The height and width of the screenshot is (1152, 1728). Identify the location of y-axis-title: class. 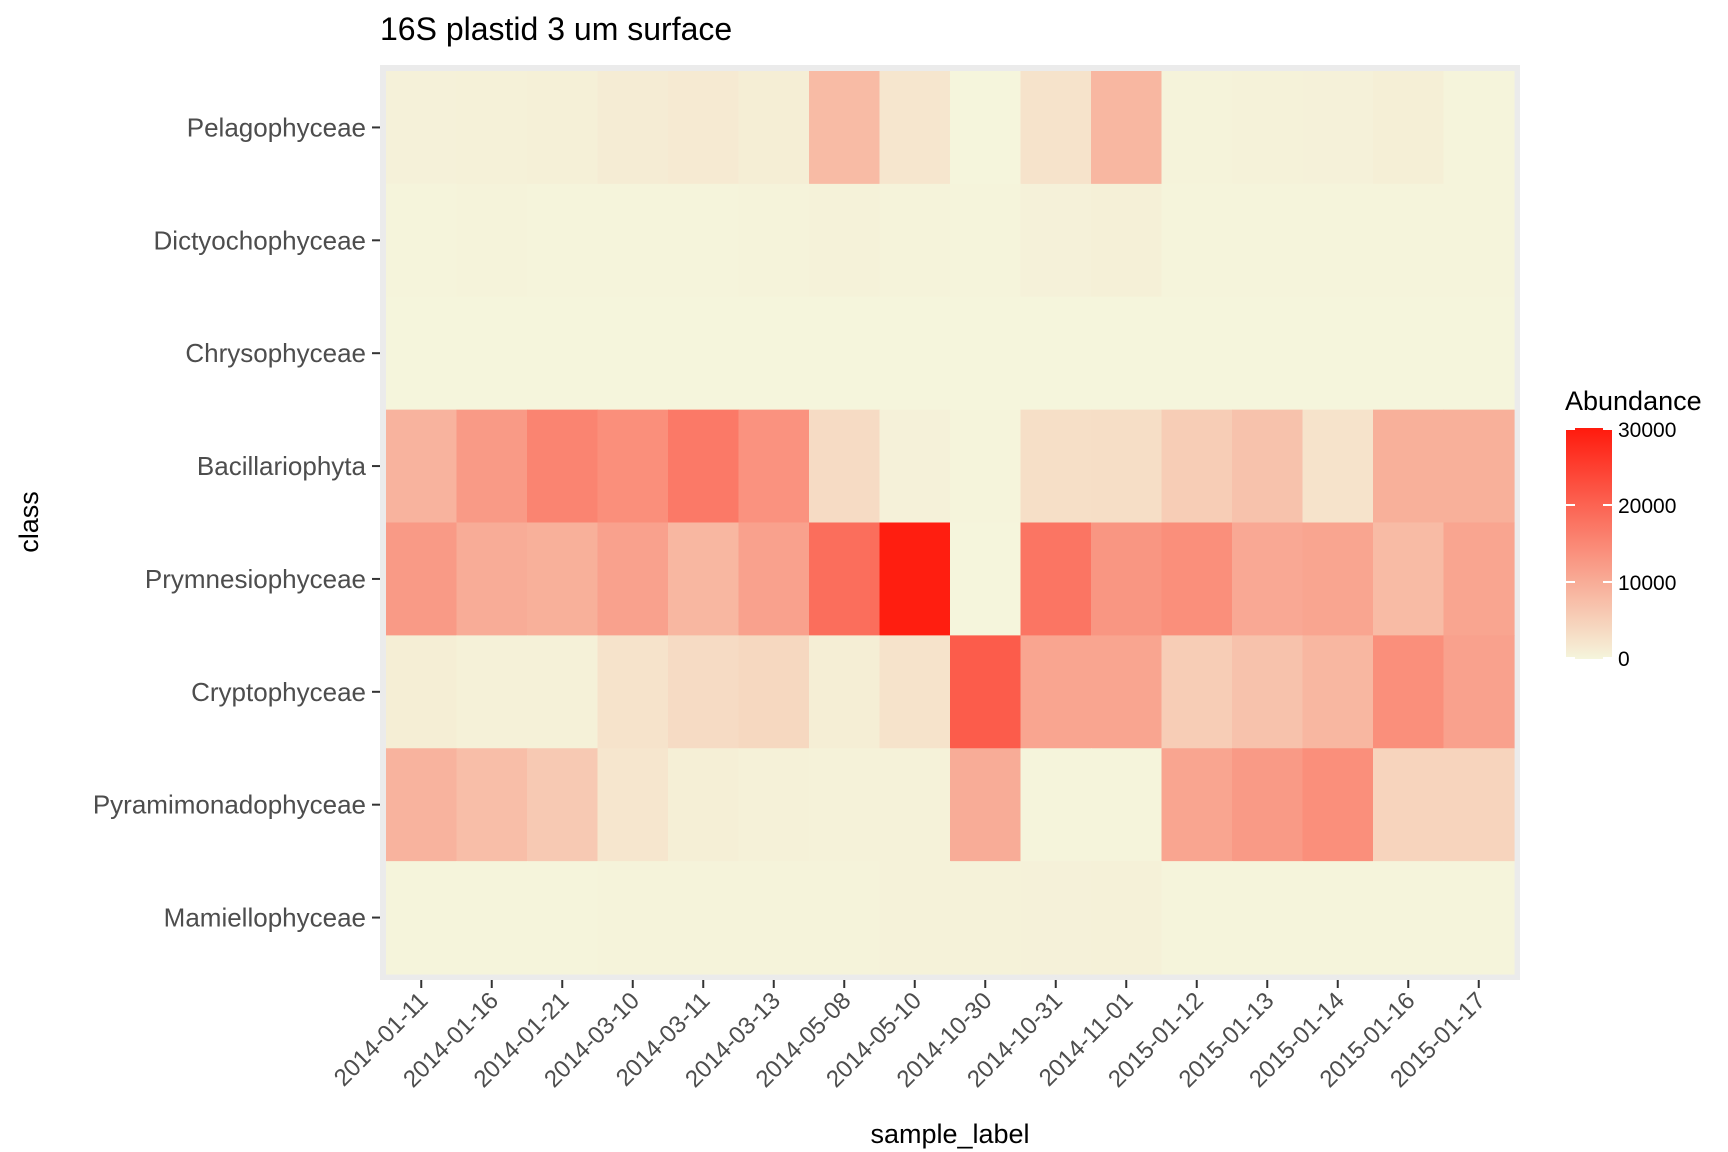
(29, 522).